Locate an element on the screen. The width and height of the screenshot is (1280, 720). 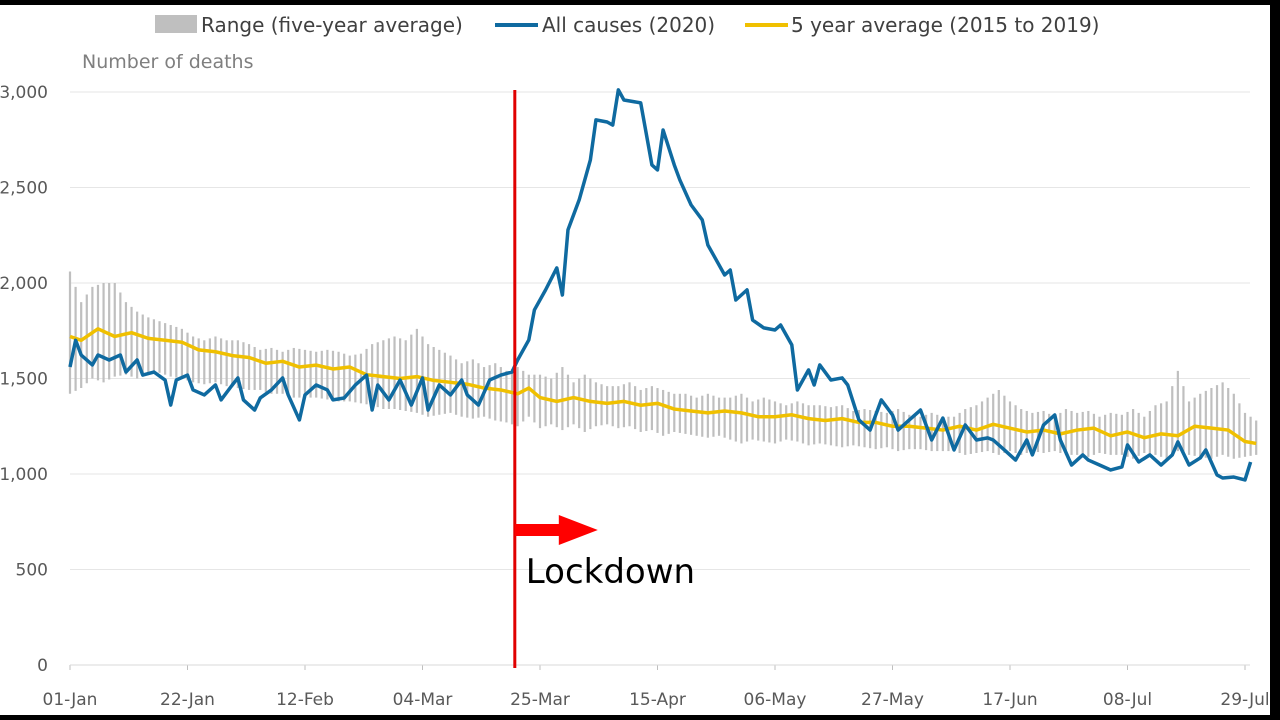
legend-label-average: 5 year average (2015 to 2019) is located at coordinates (945, 25).